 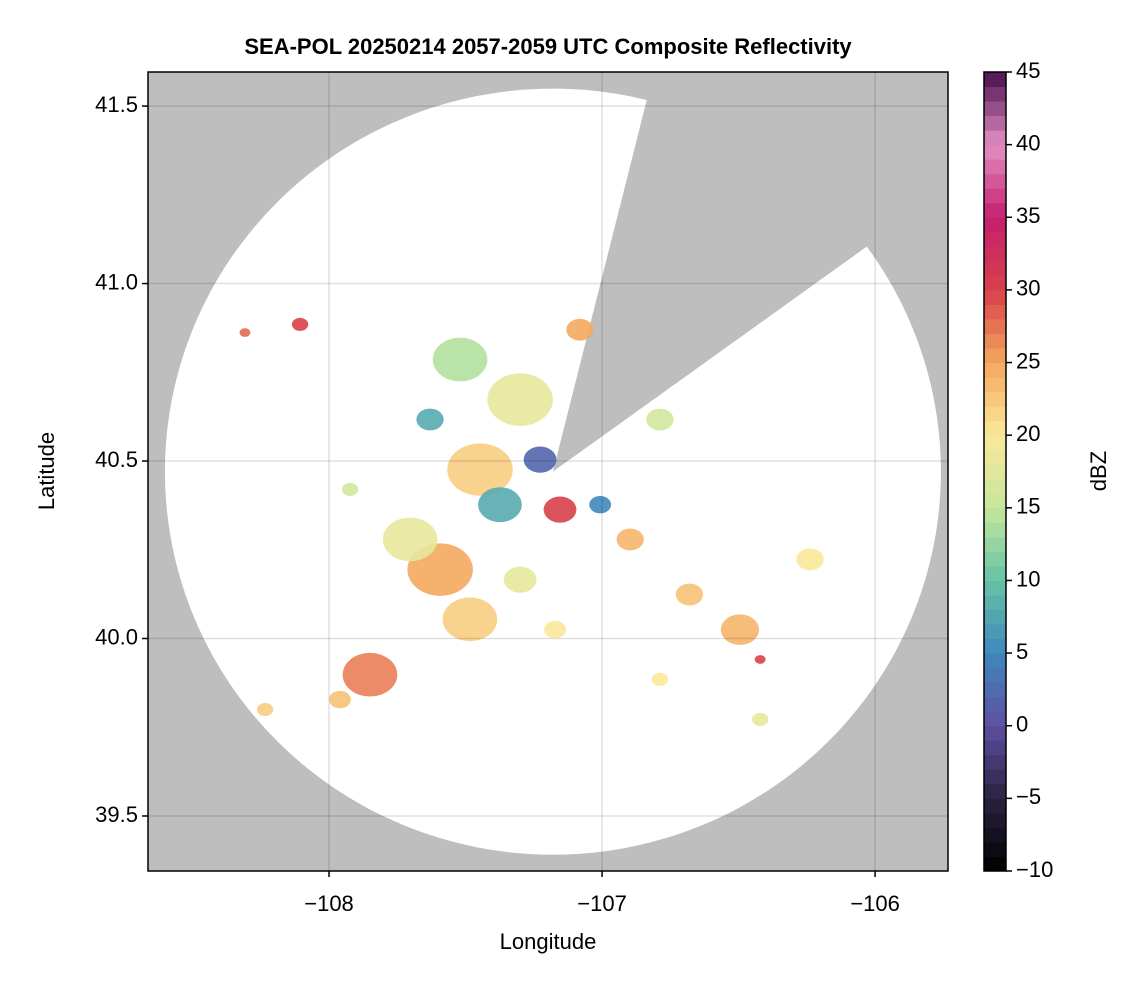 What do you see at coordinates (1028, 433) in the screenshot?
I see `colorbar-tick-label: 20` at bounding box center [1028, 433].